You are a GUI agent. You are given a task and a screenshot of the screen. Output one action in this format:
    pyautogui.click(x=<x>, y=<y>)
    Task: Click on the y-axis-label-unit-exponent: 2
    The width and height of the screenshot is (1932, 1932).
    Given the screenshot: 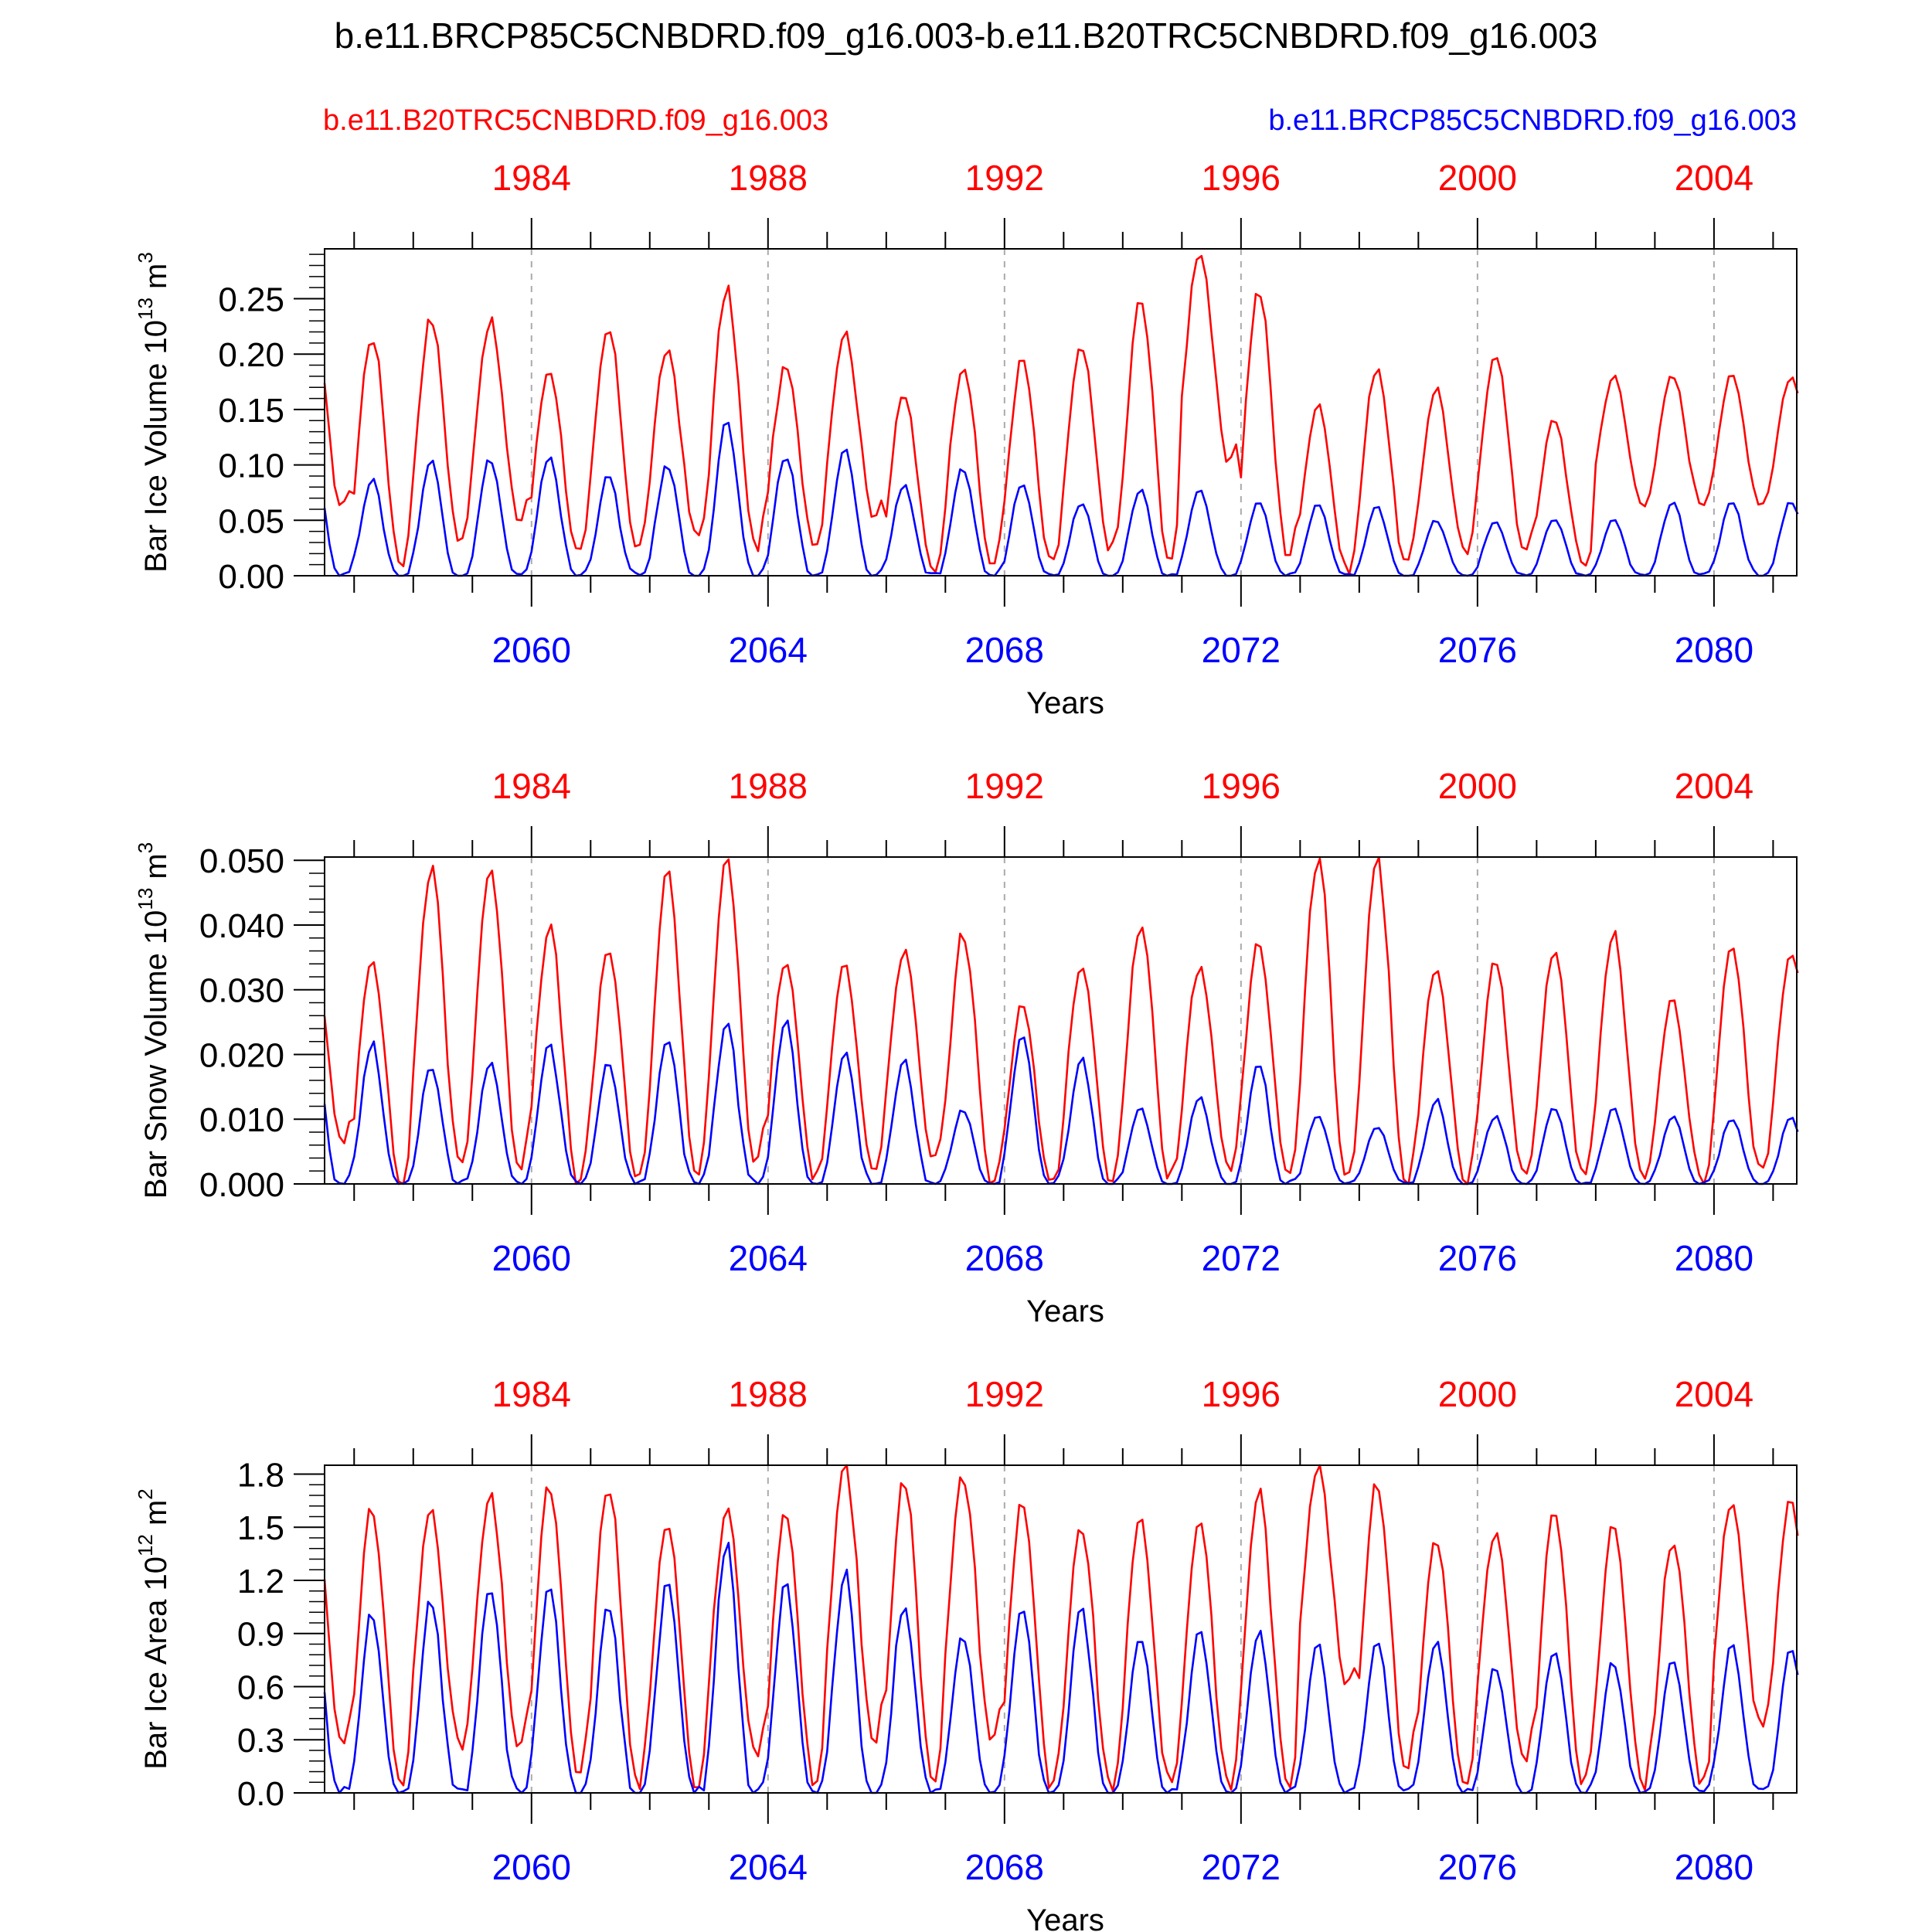 What is the action you would take?
    pyautogui.click(x=145, y=1494)
    